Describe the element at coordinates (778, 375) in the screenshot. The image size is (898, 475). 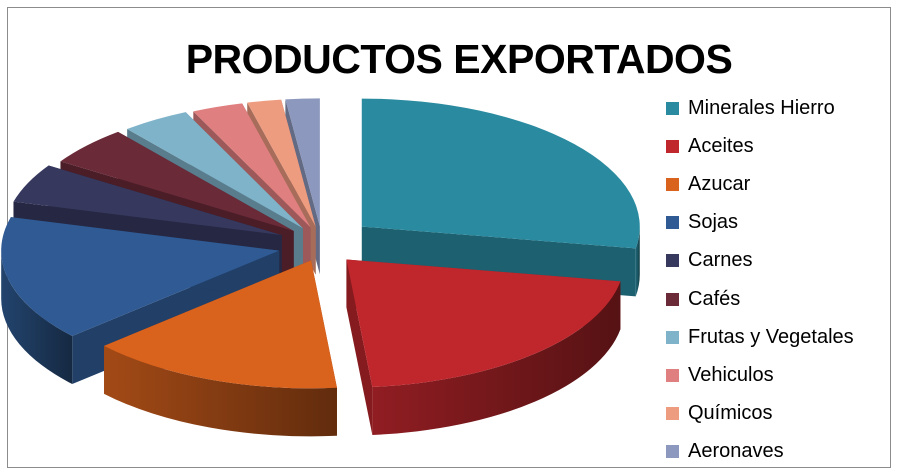
I see `legend-item: Vehiculos` at that location.